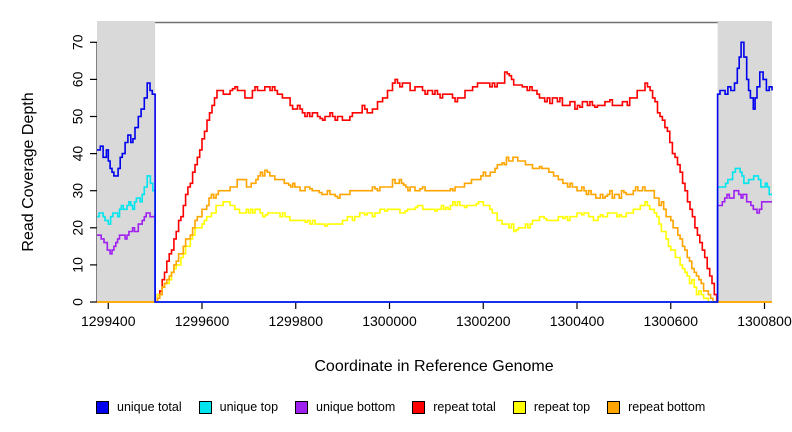 The height and width of the screenshot is (432, 792). I want to click on legend-item-unique-top: unique top, so click(238, 407).